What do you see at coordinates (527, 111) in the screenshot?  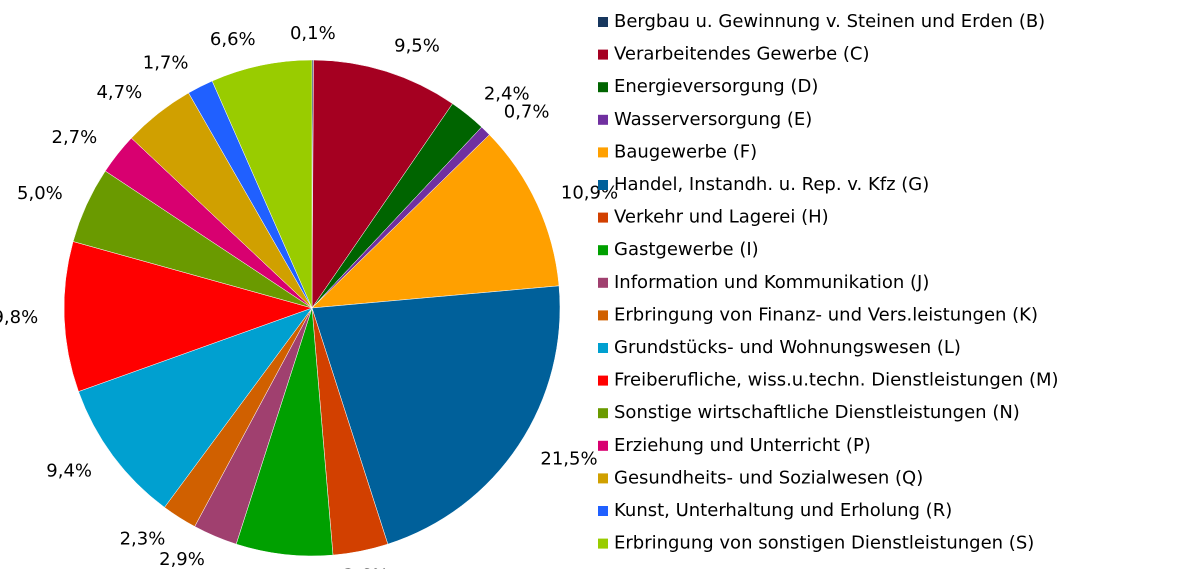 I see `data-label: 0,7%` at bounding box center [527, 111].